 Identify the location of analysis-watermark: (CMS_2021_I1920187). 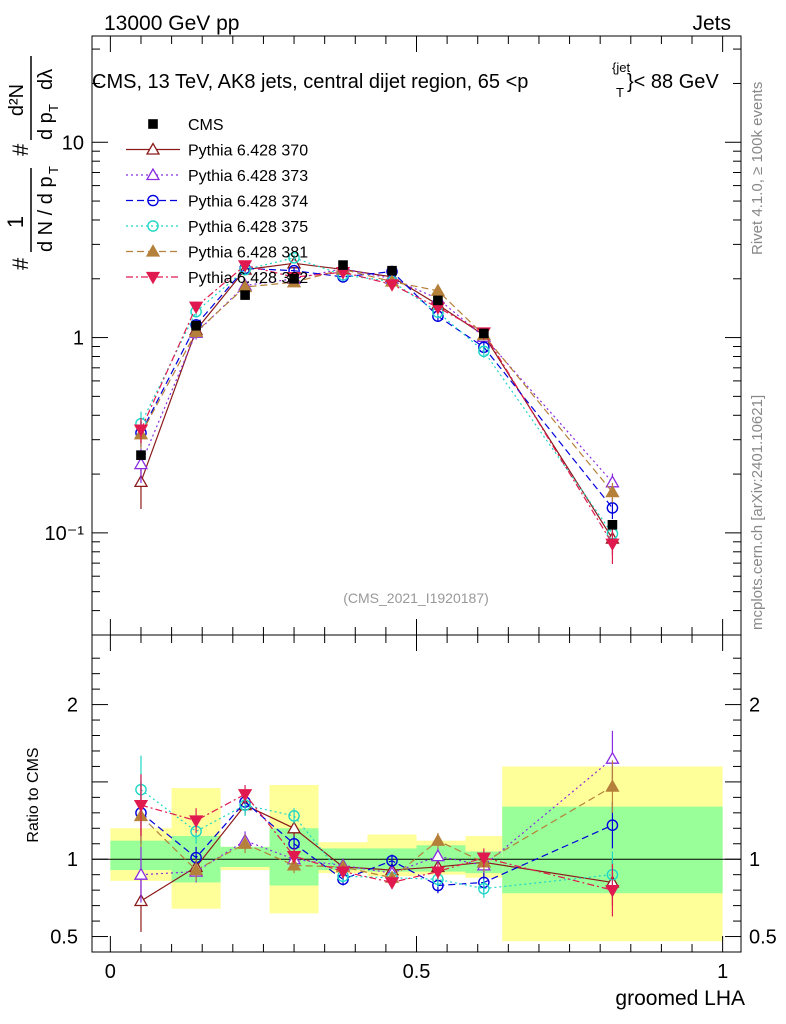
(416, 598).